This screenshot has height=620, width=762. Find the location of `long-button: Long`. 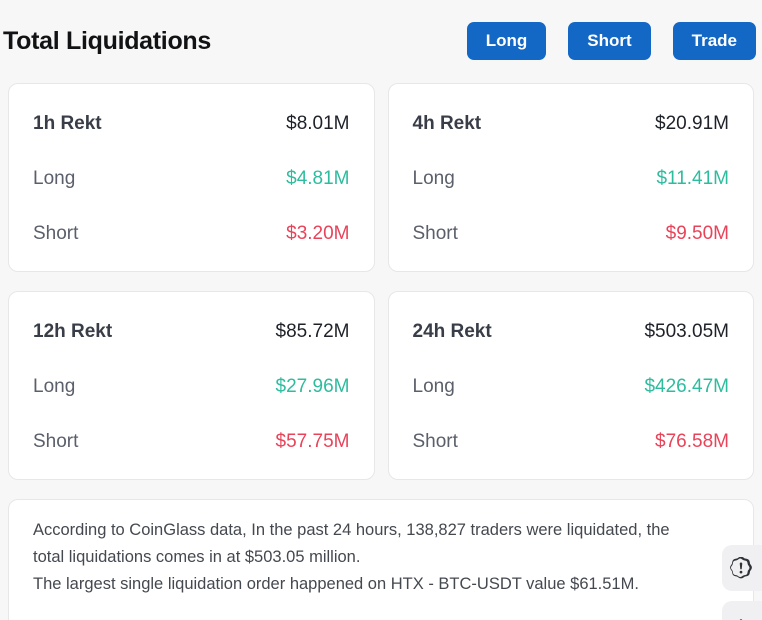

long-button: Long is located at coordinates (506, 41).